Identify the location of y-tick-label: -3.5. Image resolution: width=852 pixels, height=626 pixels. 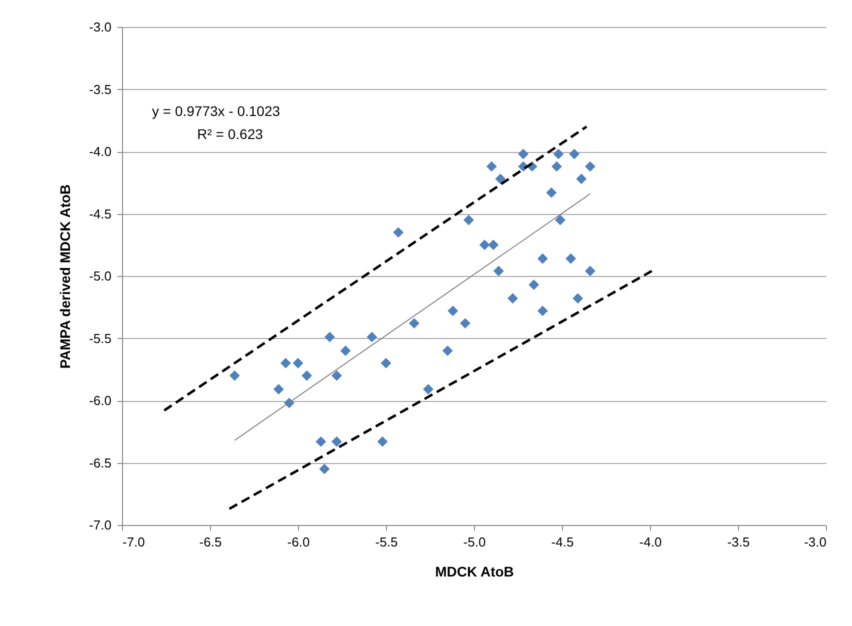
(100, 89).